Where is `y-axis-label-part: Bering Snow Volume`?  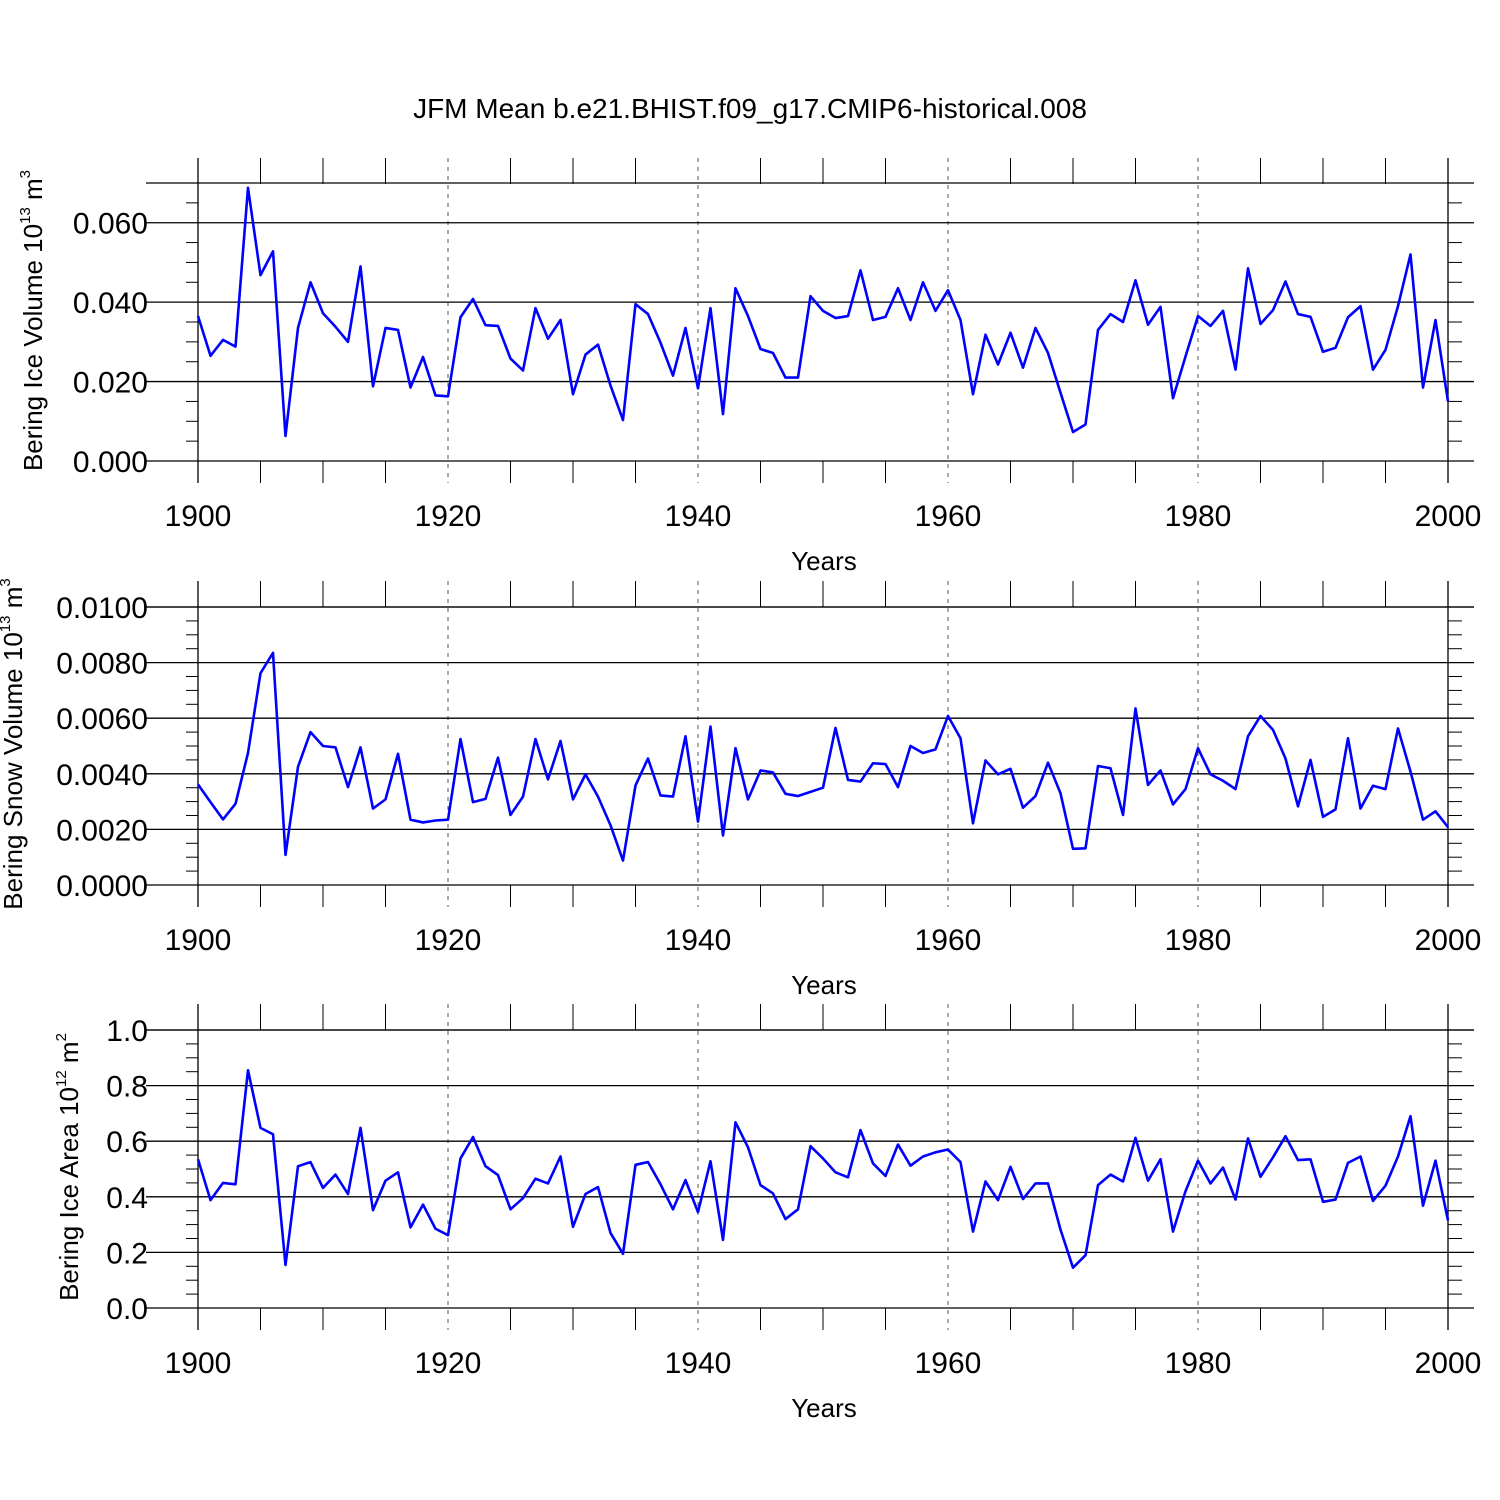
y-axis-label-part: Bering Snow Volume is located at coordinates (14, 785).